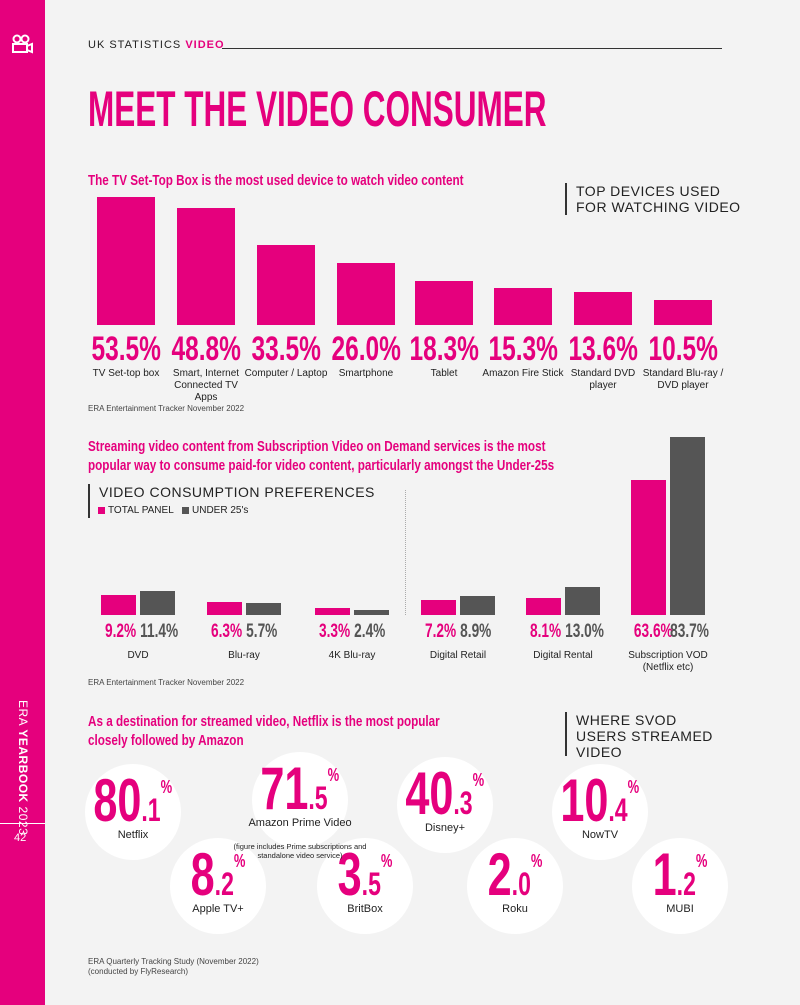 The height and width of the screenshot is (1005, 800). Describe the element at coordinates (22, 502) in the screenshot. I see `sidebar` at that location.